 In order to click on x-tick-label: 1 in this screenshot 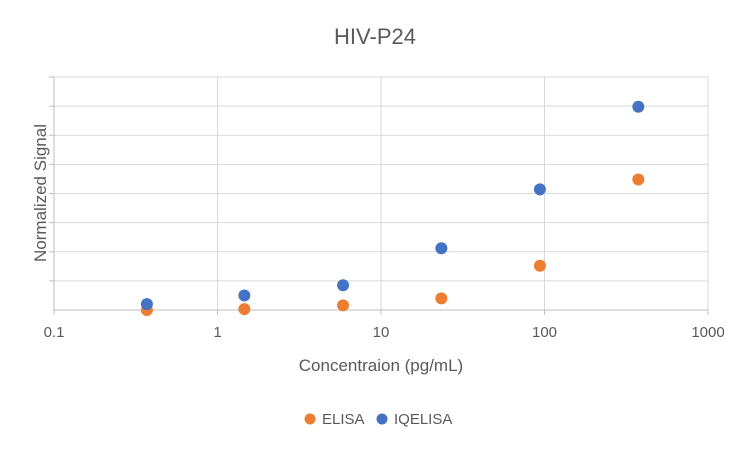, I will do `click(217, 332)`.